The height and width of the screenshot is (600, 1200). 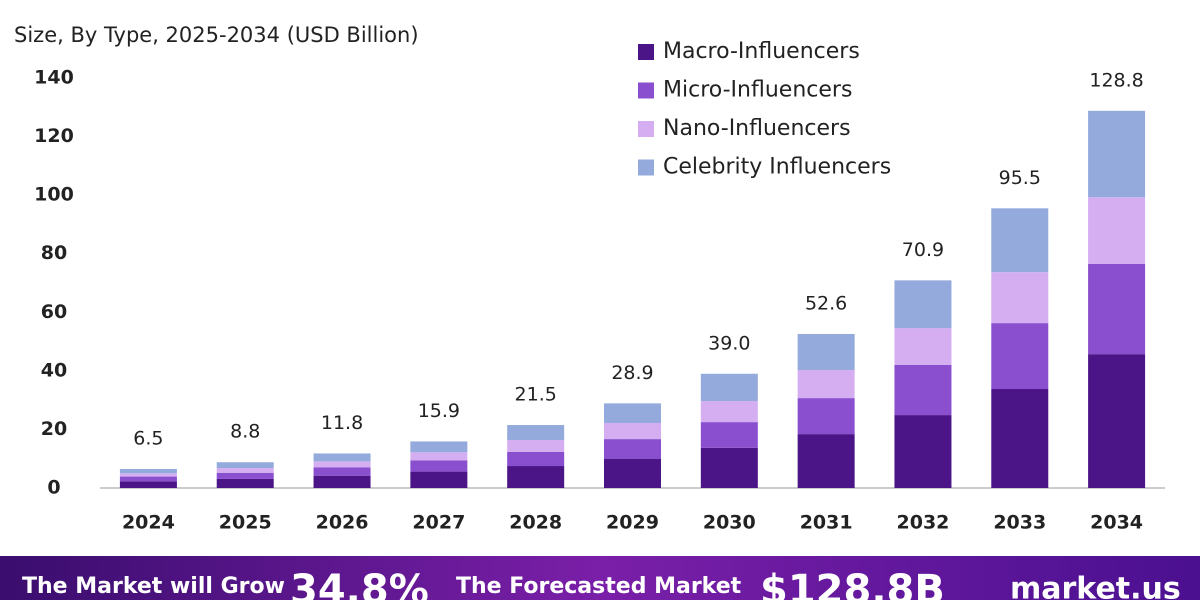 I want to click on legend-label: Micro-Influencers, so click(x=757, y=90).